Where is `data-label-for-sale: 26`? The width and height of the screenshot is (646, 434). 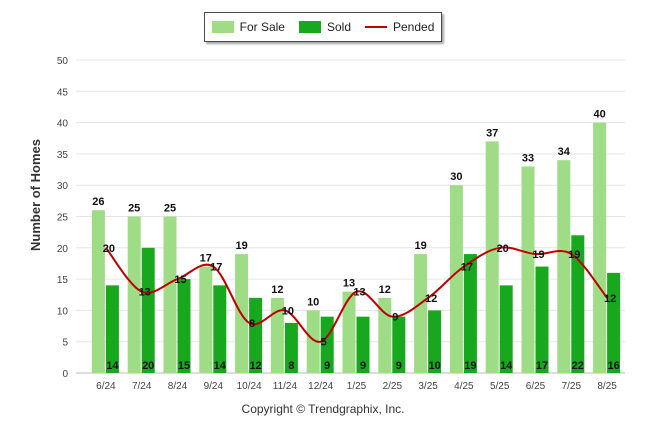 data-label-for-sale: 26 is located at coordinates (98, 202).